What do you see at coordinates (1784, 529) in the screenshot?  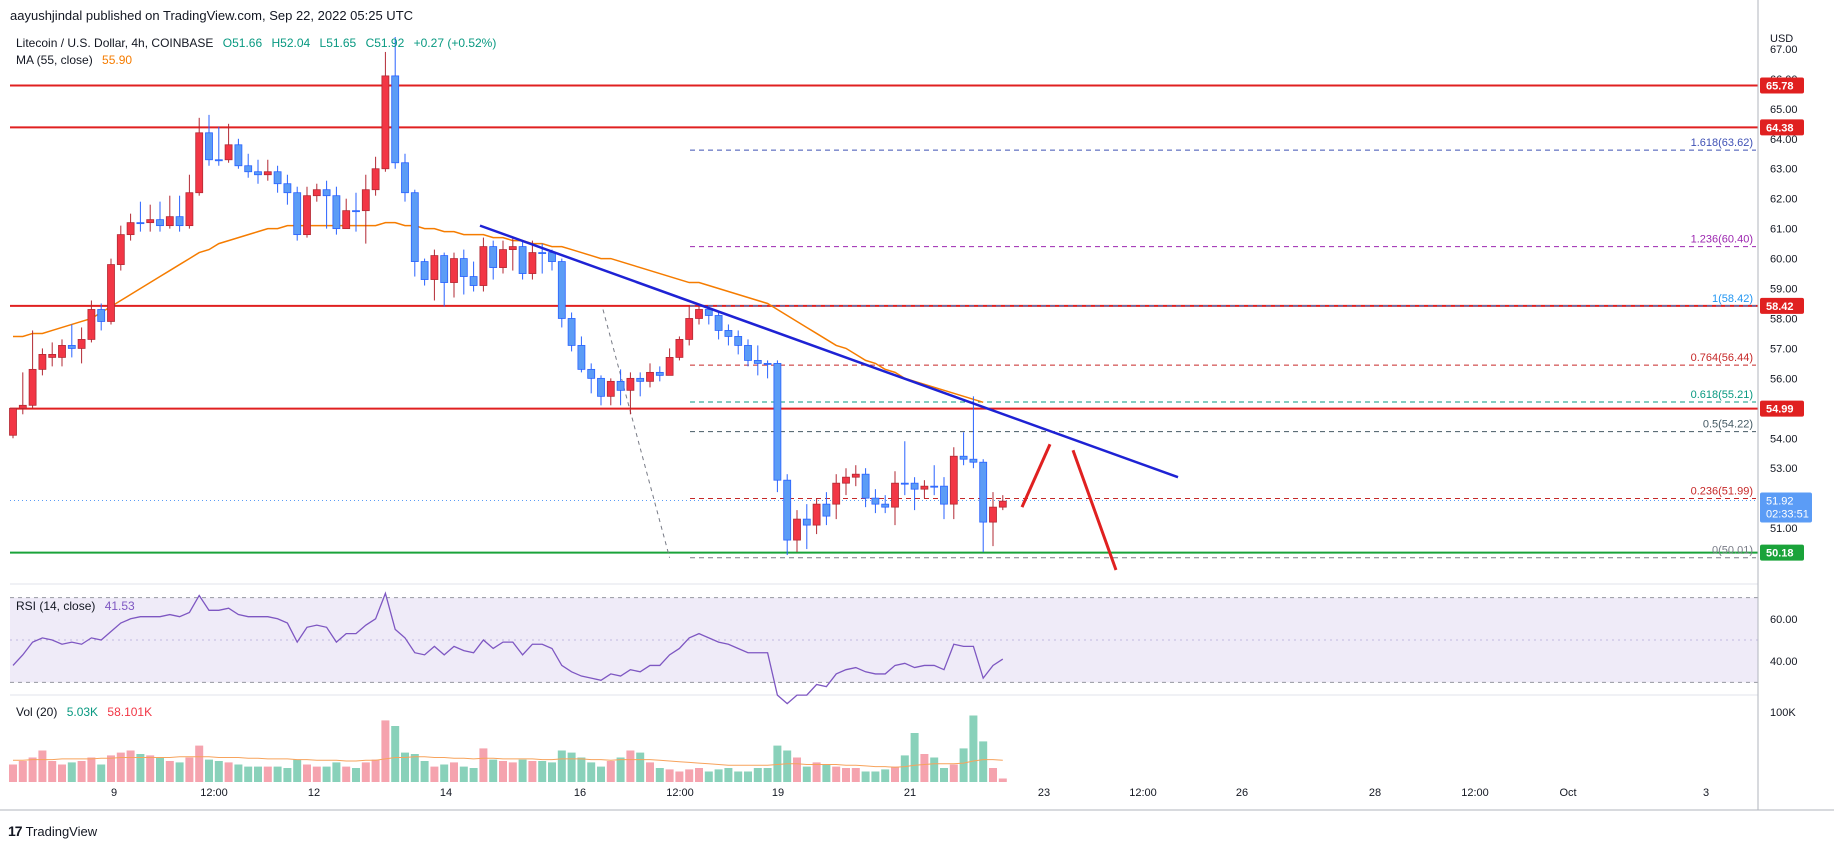 I see `y-tick-label: 51.00` at bounding box center [1784, 529].